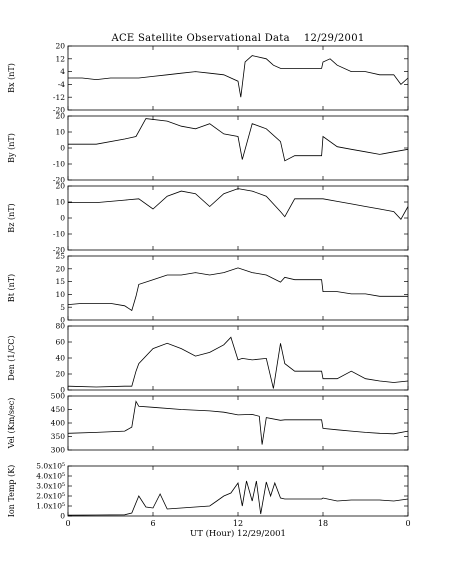  What do you see at coordinates (60, 281) in the screenshot?
I see `y-tick-label: 15` at bounding box center [60, 281].